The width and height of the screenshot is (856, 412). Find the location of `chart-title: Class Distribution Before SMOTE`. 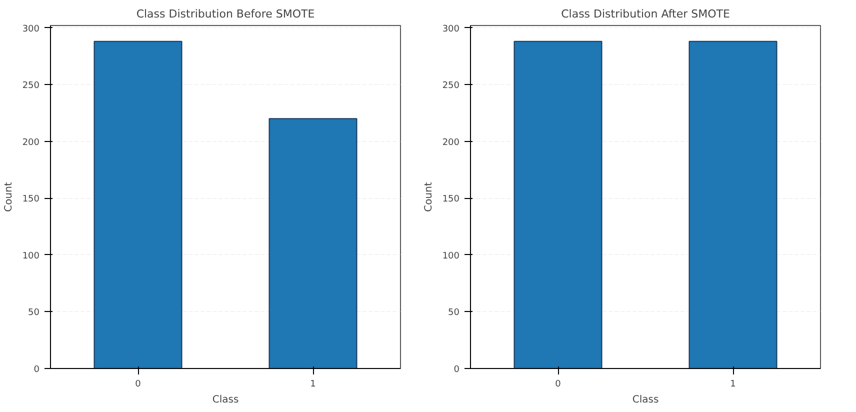

chart-title: Class Distribution Before SMOTE is located at coordinates (225, 14).